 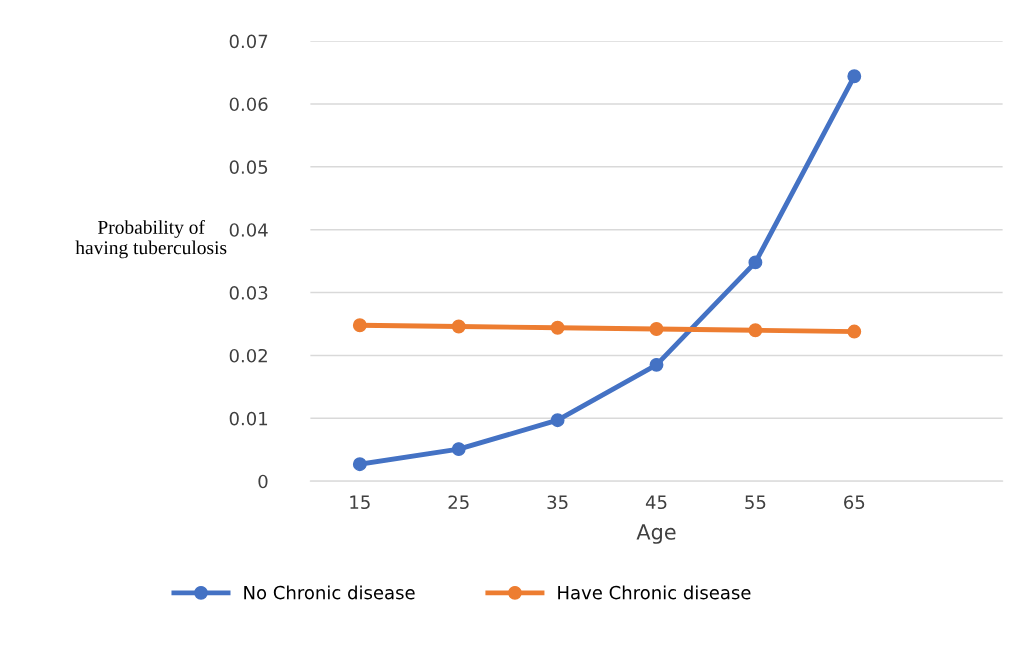 What do you see at coordinates (248, 167) in the screenshot?
I see `y-tick-label: 0.05` at bounding box center [248, 167].